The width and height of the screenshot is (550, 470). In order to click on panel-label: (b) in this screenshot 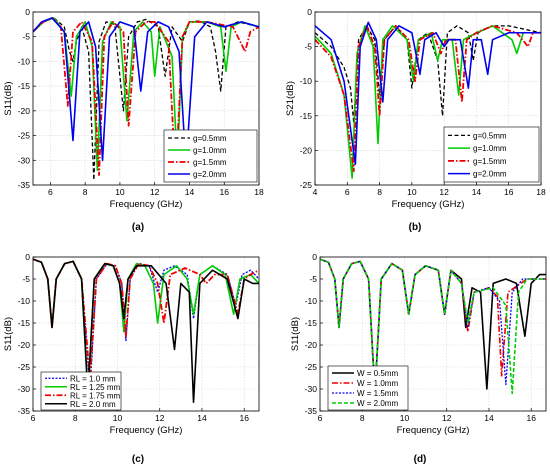, I will do `click(415, 227)`.